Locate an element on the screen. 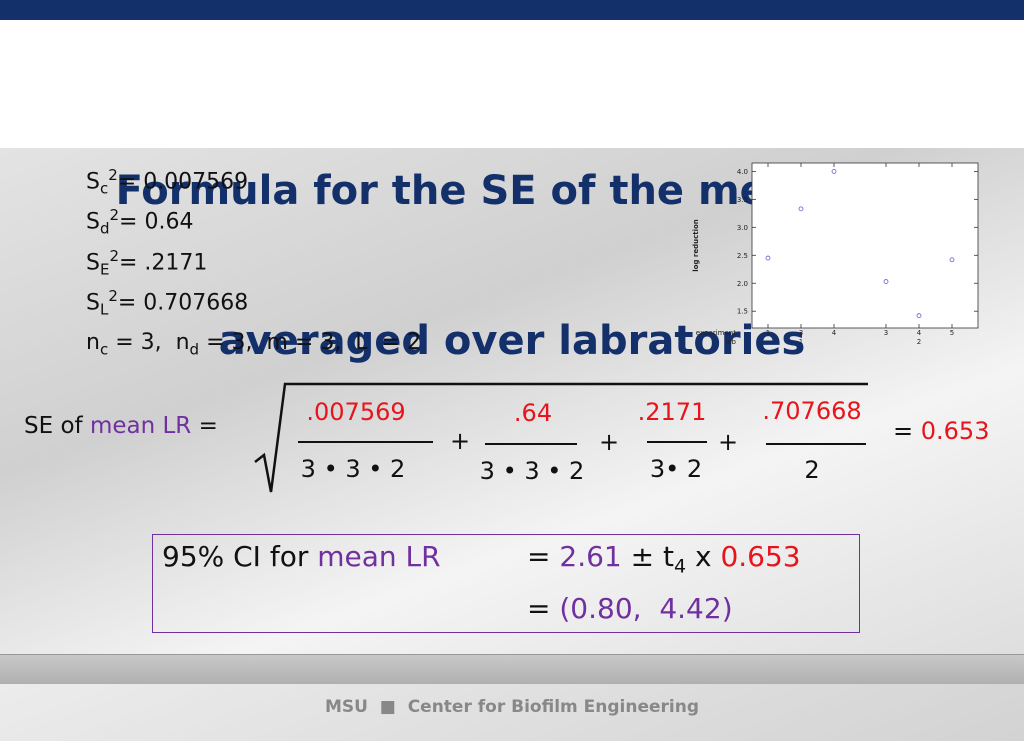  numerator: .2171 is located at coordinates (672, 412).